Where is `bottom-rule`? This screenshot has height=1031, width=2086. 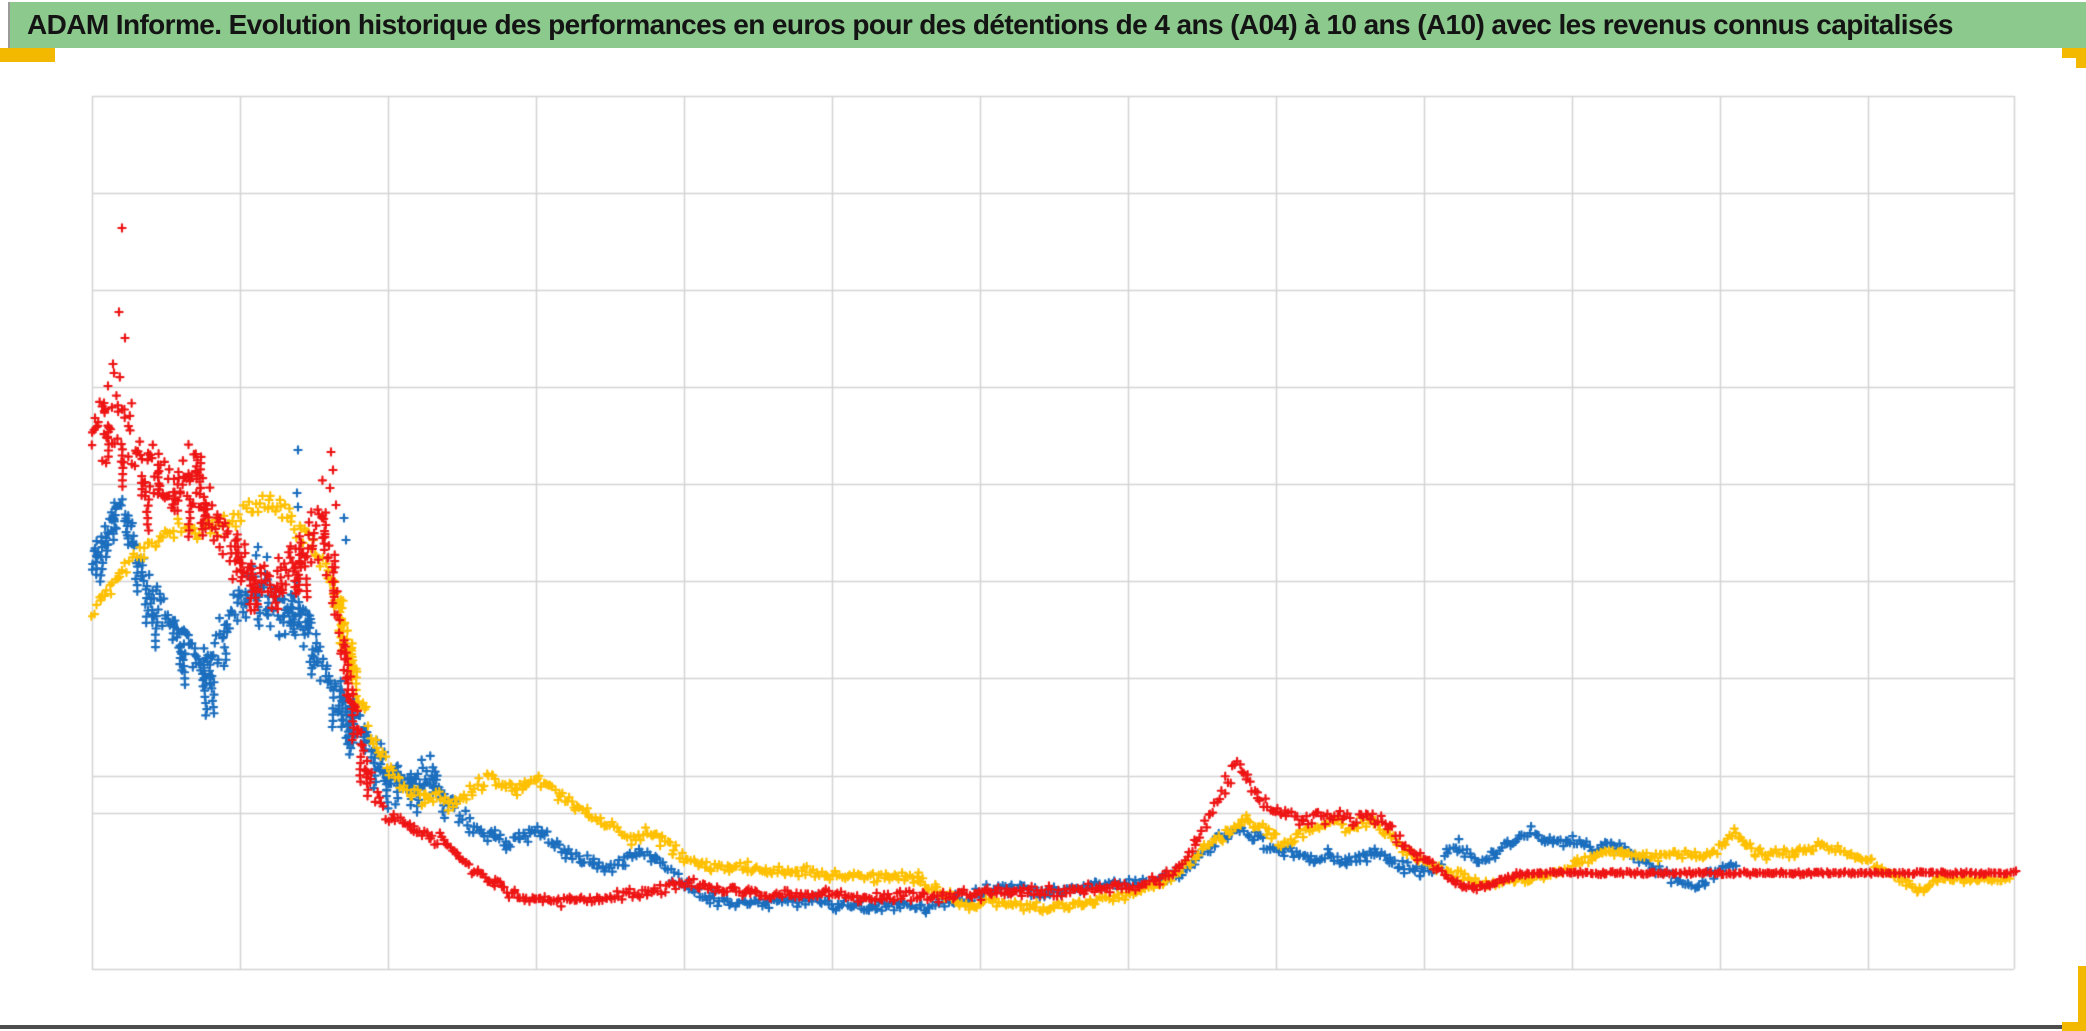 bottom-rule is located at coordinates (1043, 1027).